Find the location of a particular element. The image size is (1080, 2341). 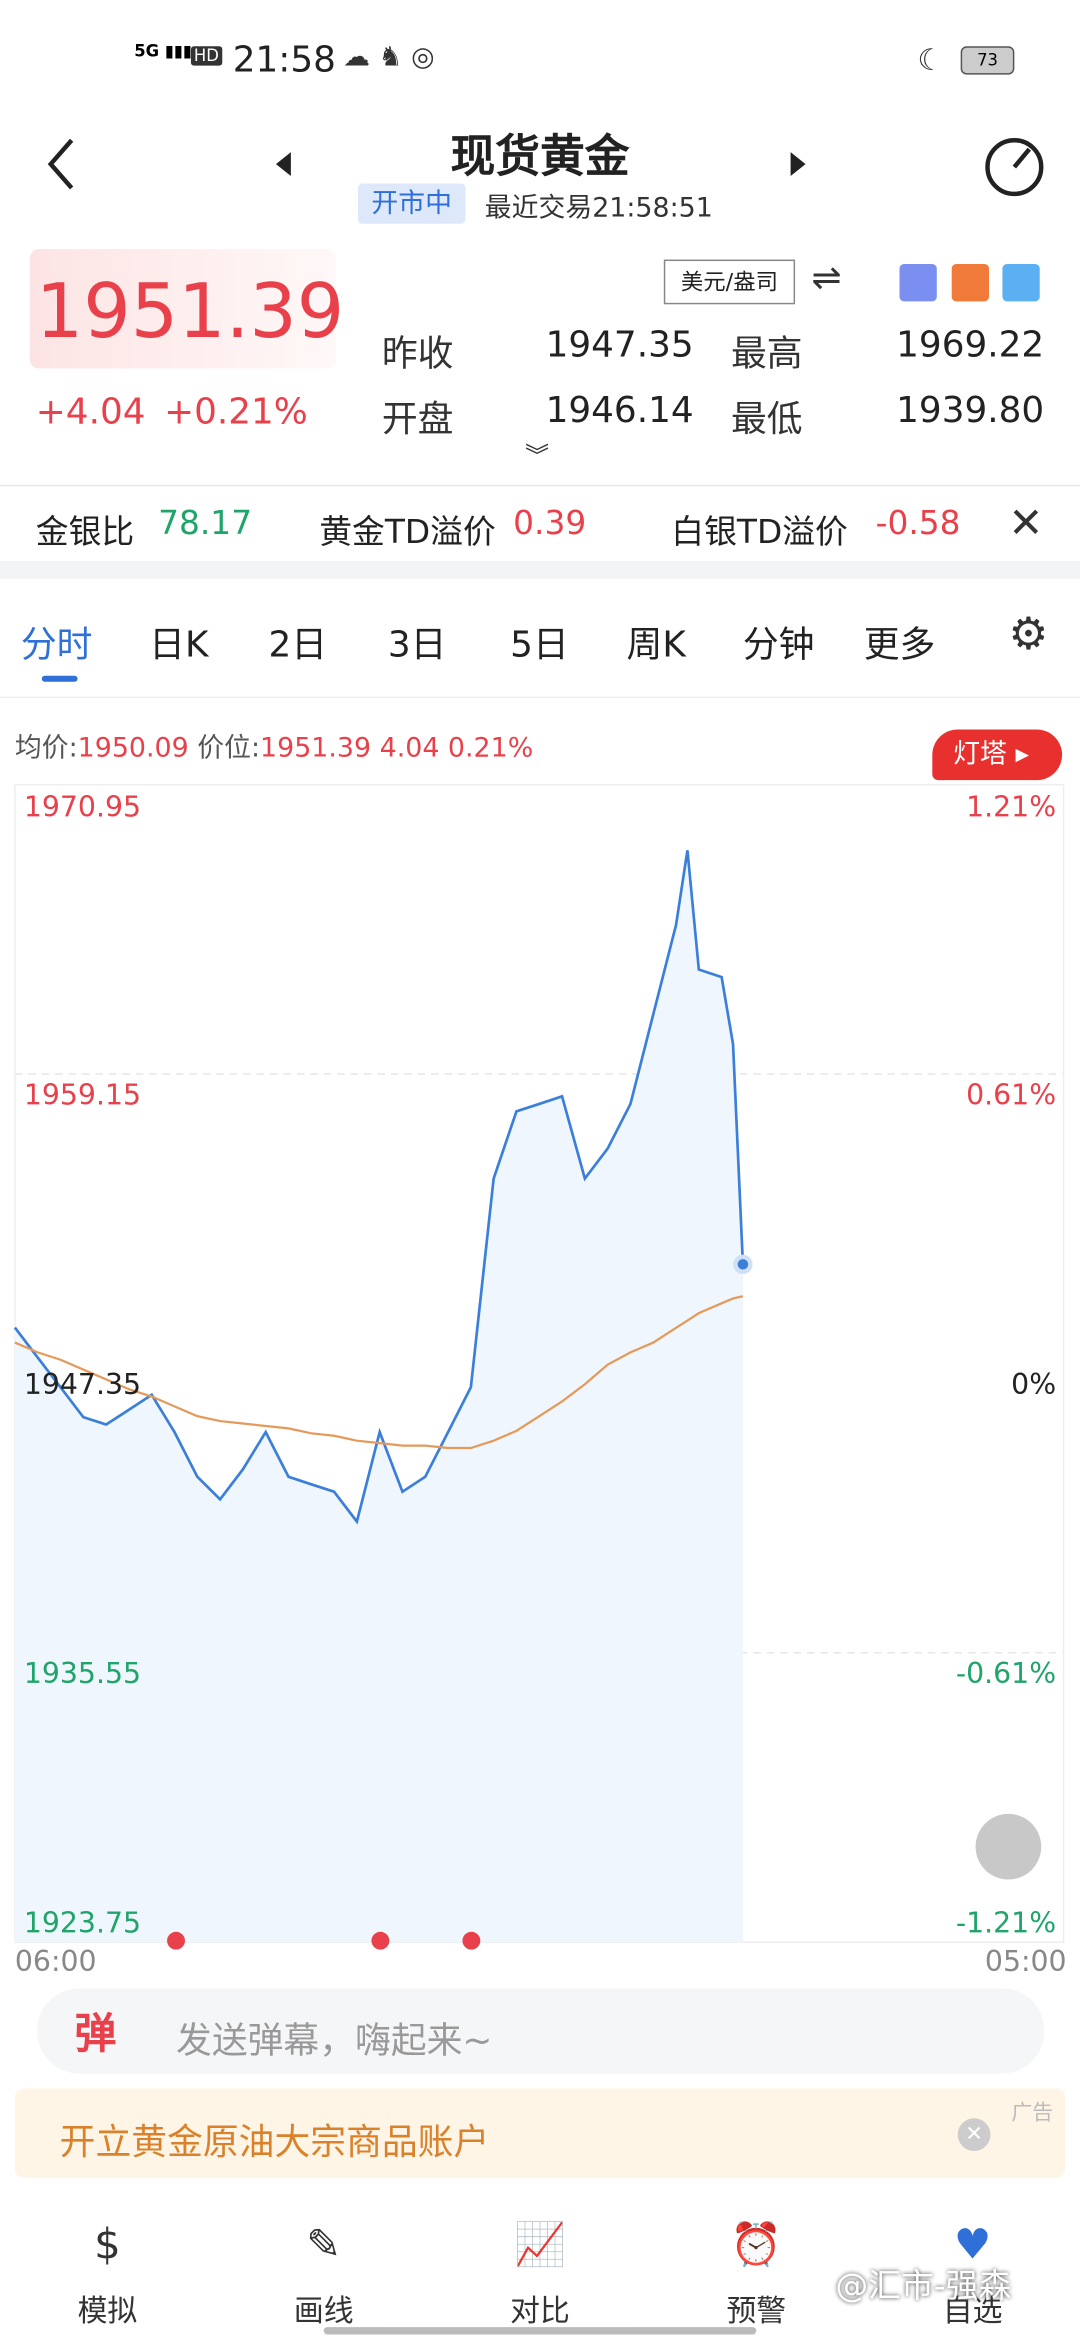

nav-icon: $ is located at coordinates (107, 2244).